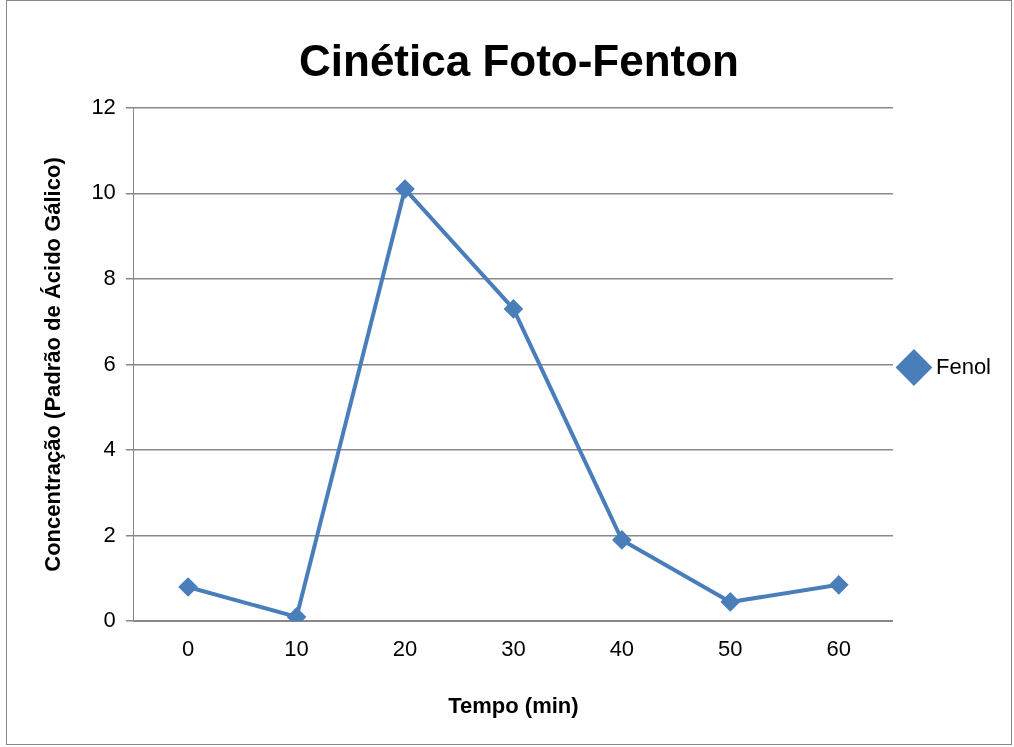 This screenshot has height=747, width=1014. What do you see at coordinates (296, 649) in the screenshot?
I see `x-tick-label: 10` at bounding box center [296, 649].